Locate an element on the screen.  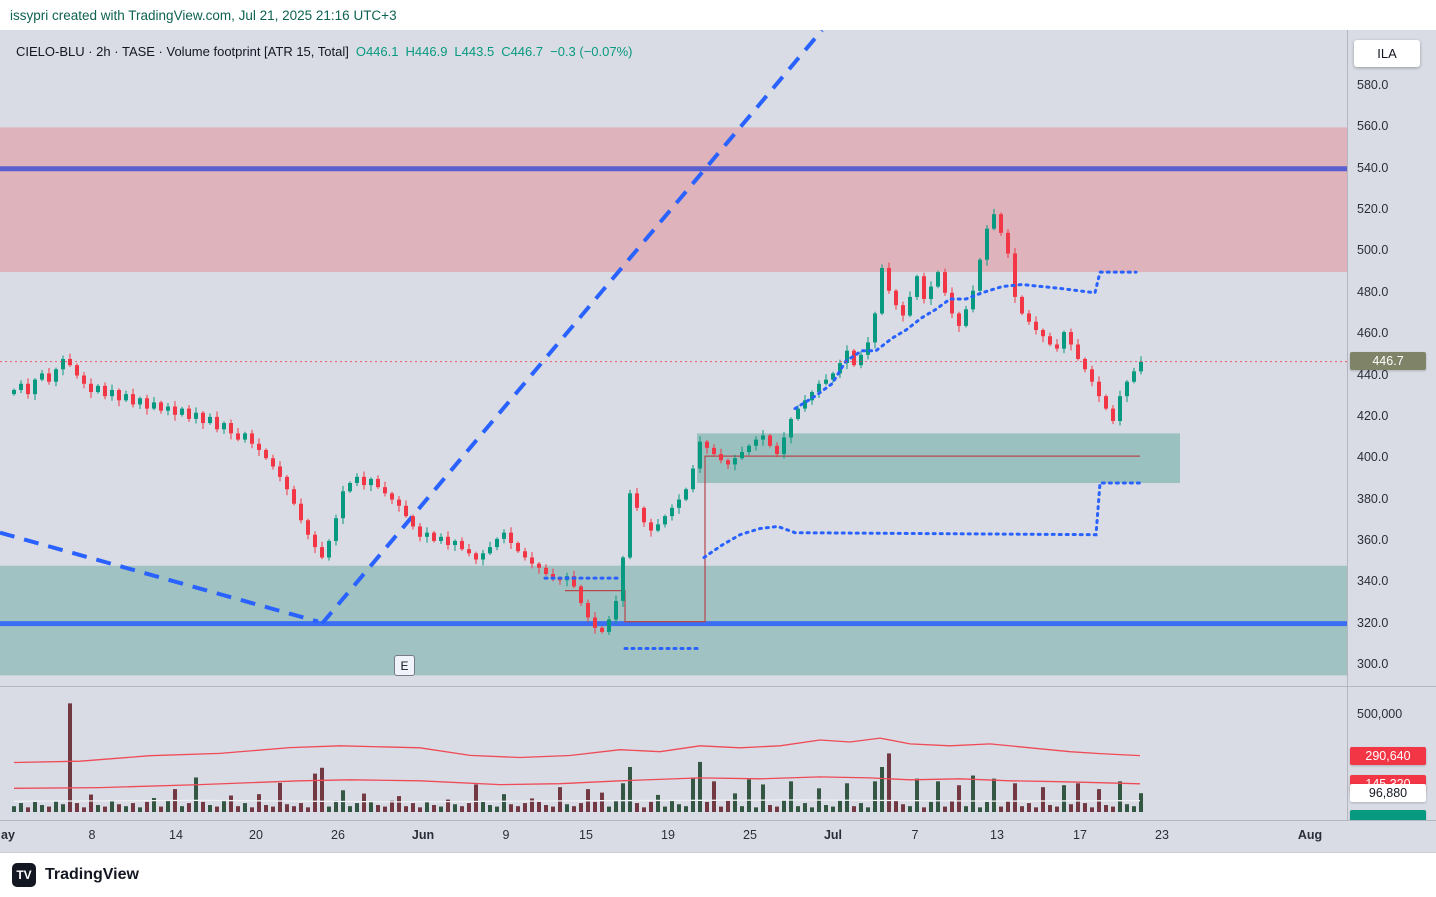
time-tick-label: Jul is located at coordinates (833, 835).